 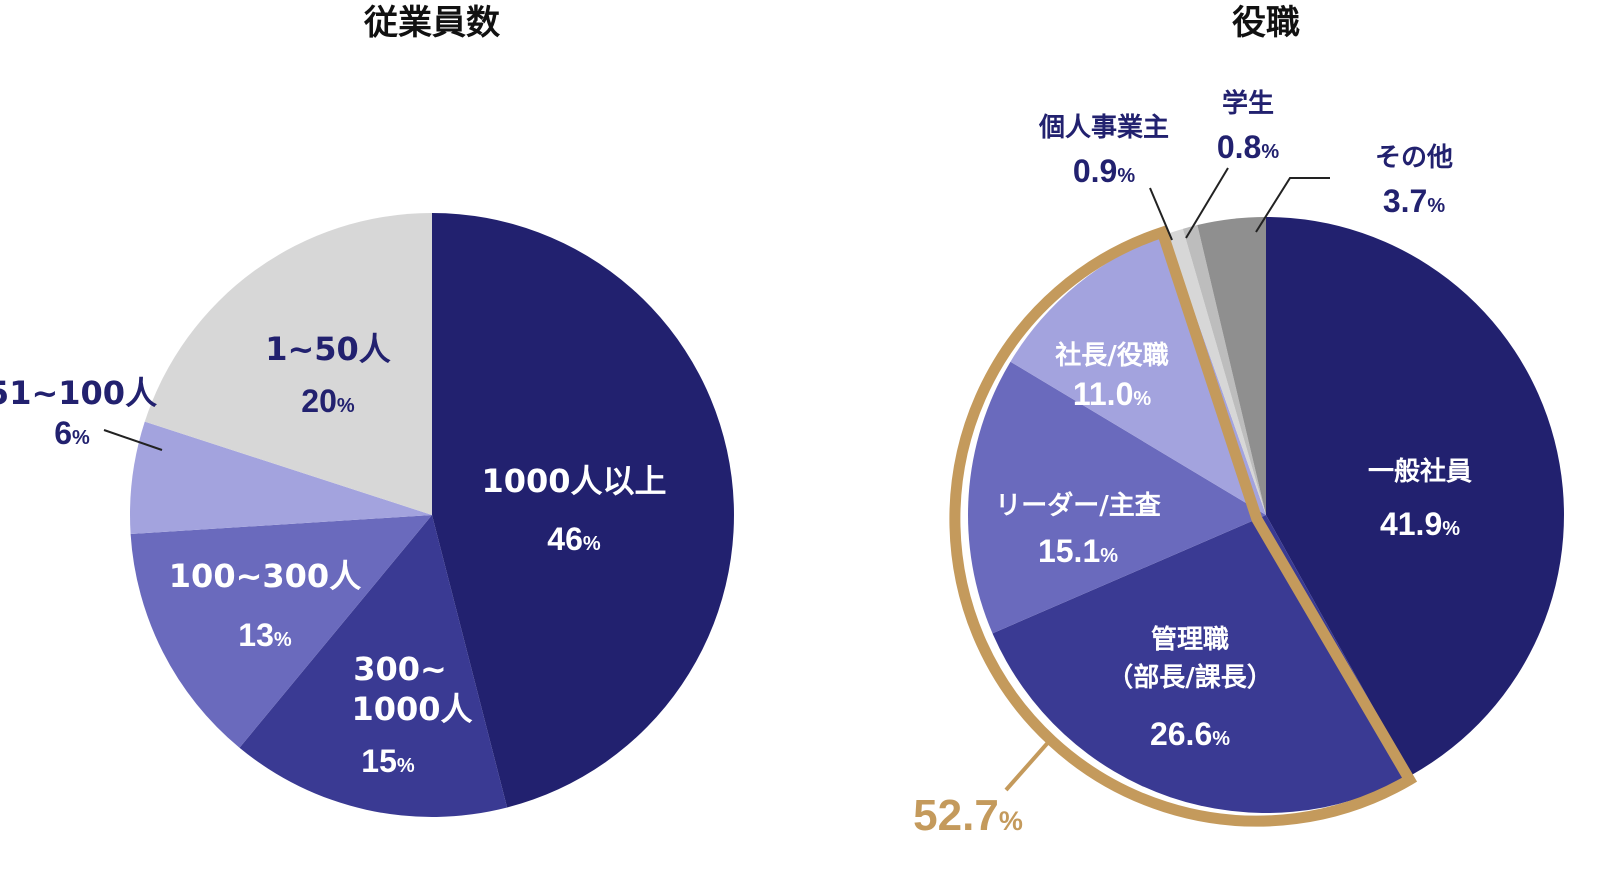 I want to click on position-value-2-number: 15.1, so click(x=1069, y=551).